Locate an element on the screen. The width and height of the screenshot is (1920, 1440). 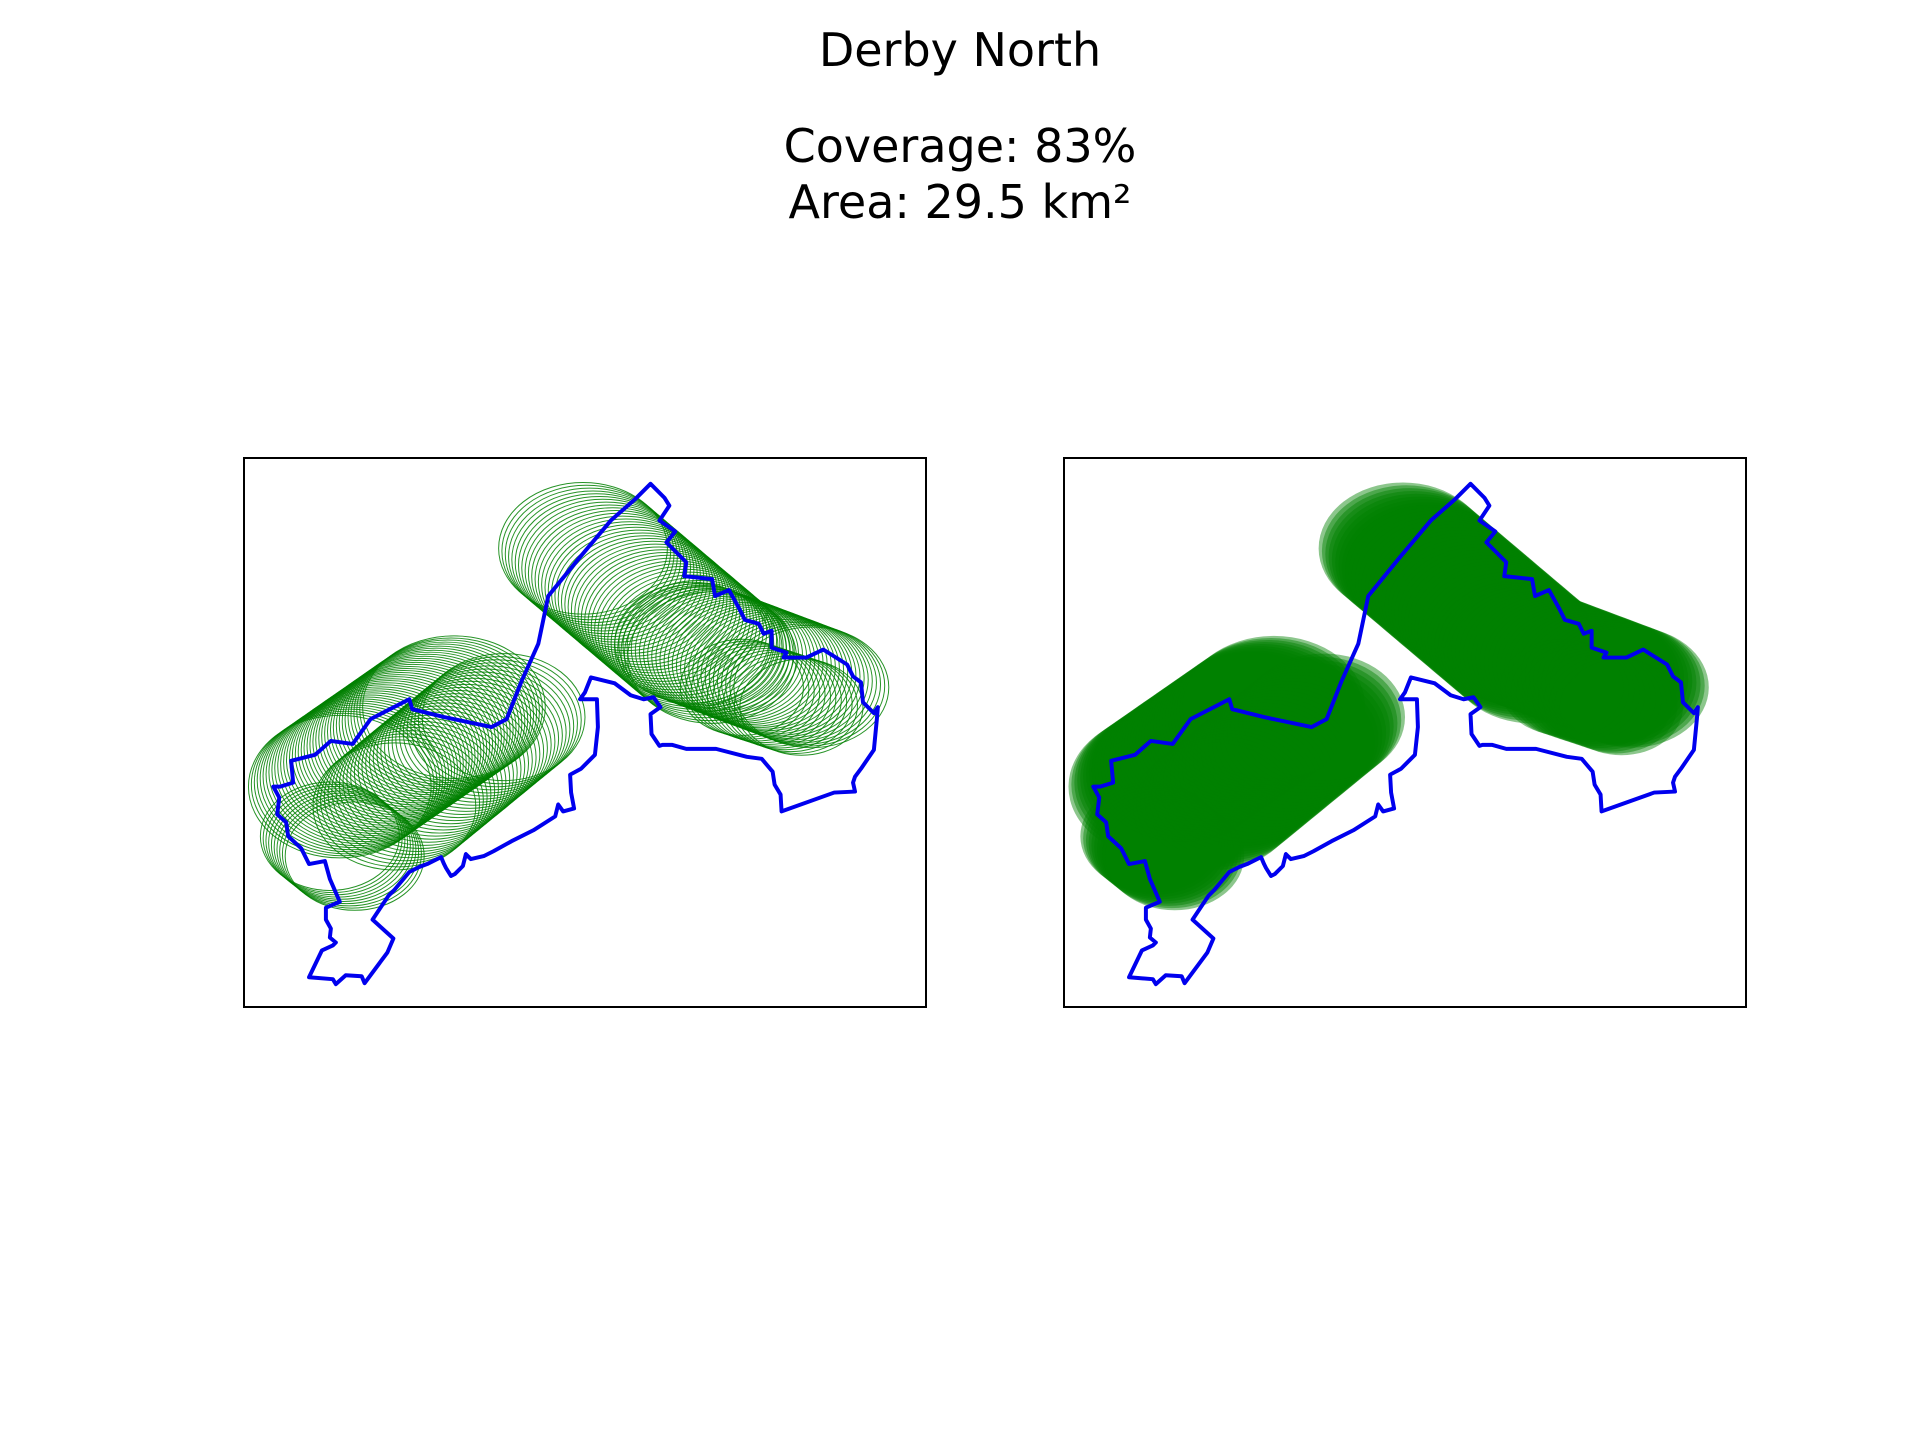
map-panel-filled is located at coordinates (1405, 732).